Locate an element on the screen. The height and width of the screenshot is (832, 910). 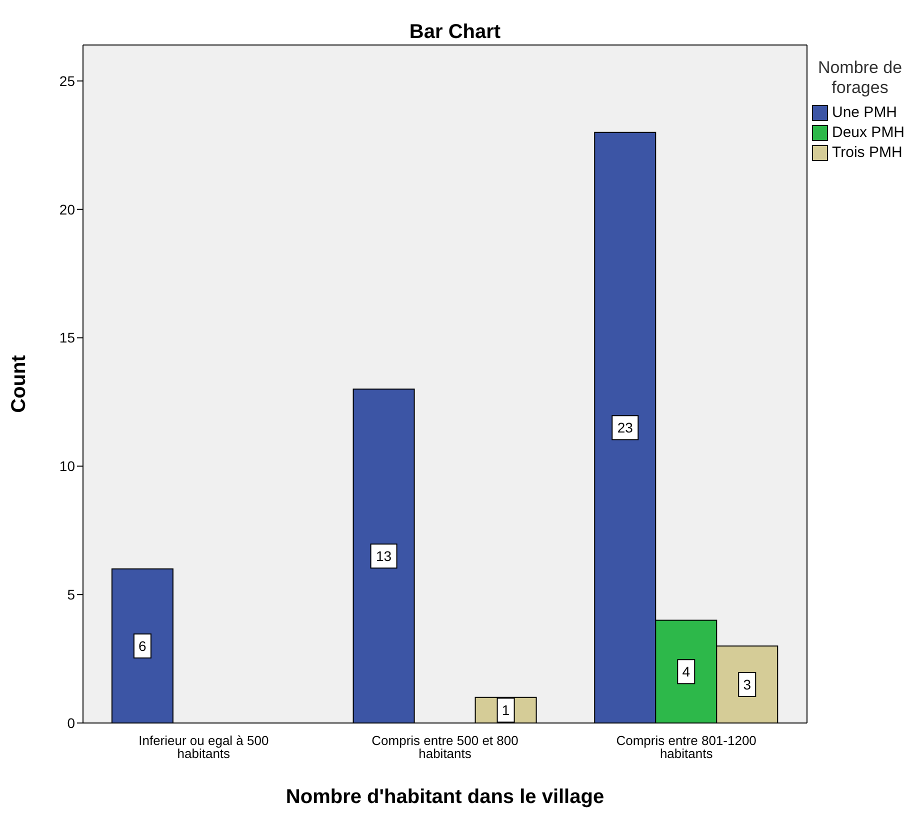
data-label: 3 is located at coordinates (747, 684).